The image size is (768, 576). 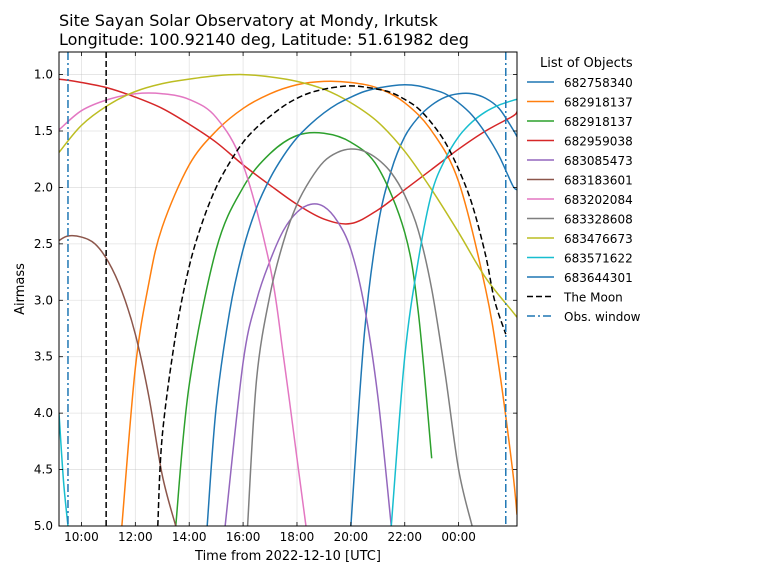 I want to click on legend-label-682959038: 682959038, so click(x=598, y=142).